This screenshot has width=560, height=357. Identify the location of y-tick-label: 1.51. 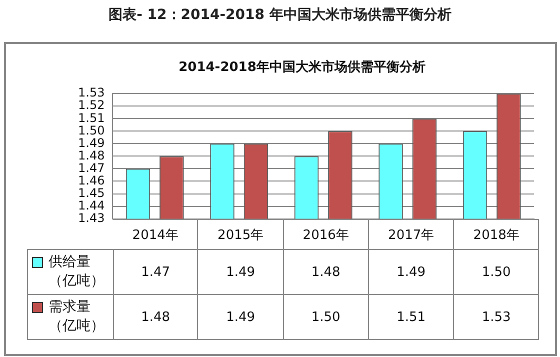
(91, 117).